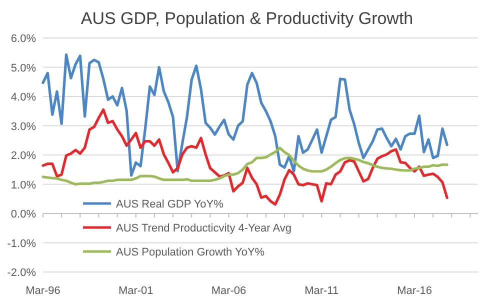  What do you see at coordinates (23, 68) in the screenshot?
I see `y-tick-label: 5.0%` at bounding box center [23, 68].